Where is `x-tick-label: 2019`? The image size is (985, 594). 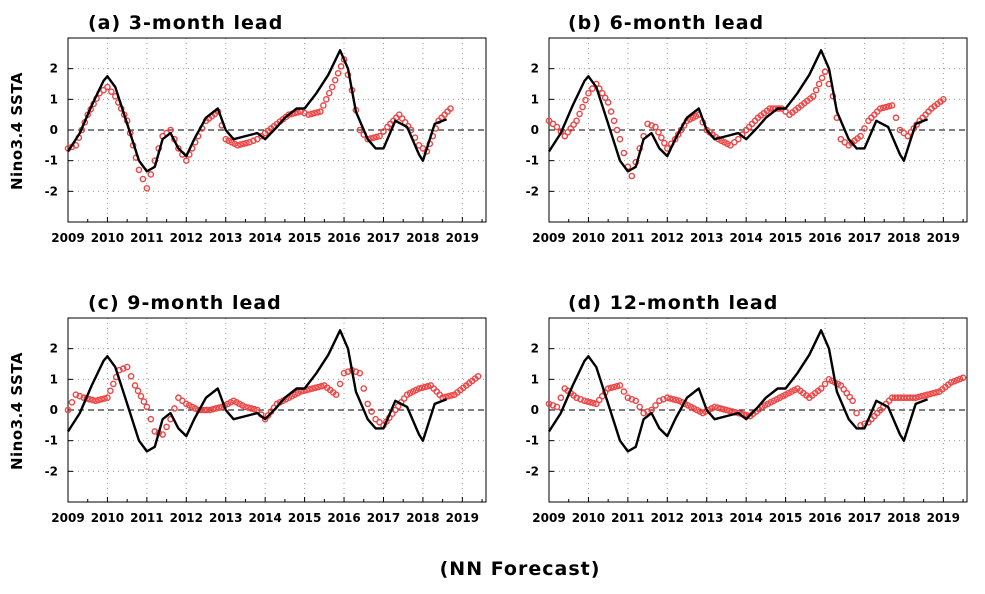
x-tick-label: 2019 is located at coordinates (943, 238).